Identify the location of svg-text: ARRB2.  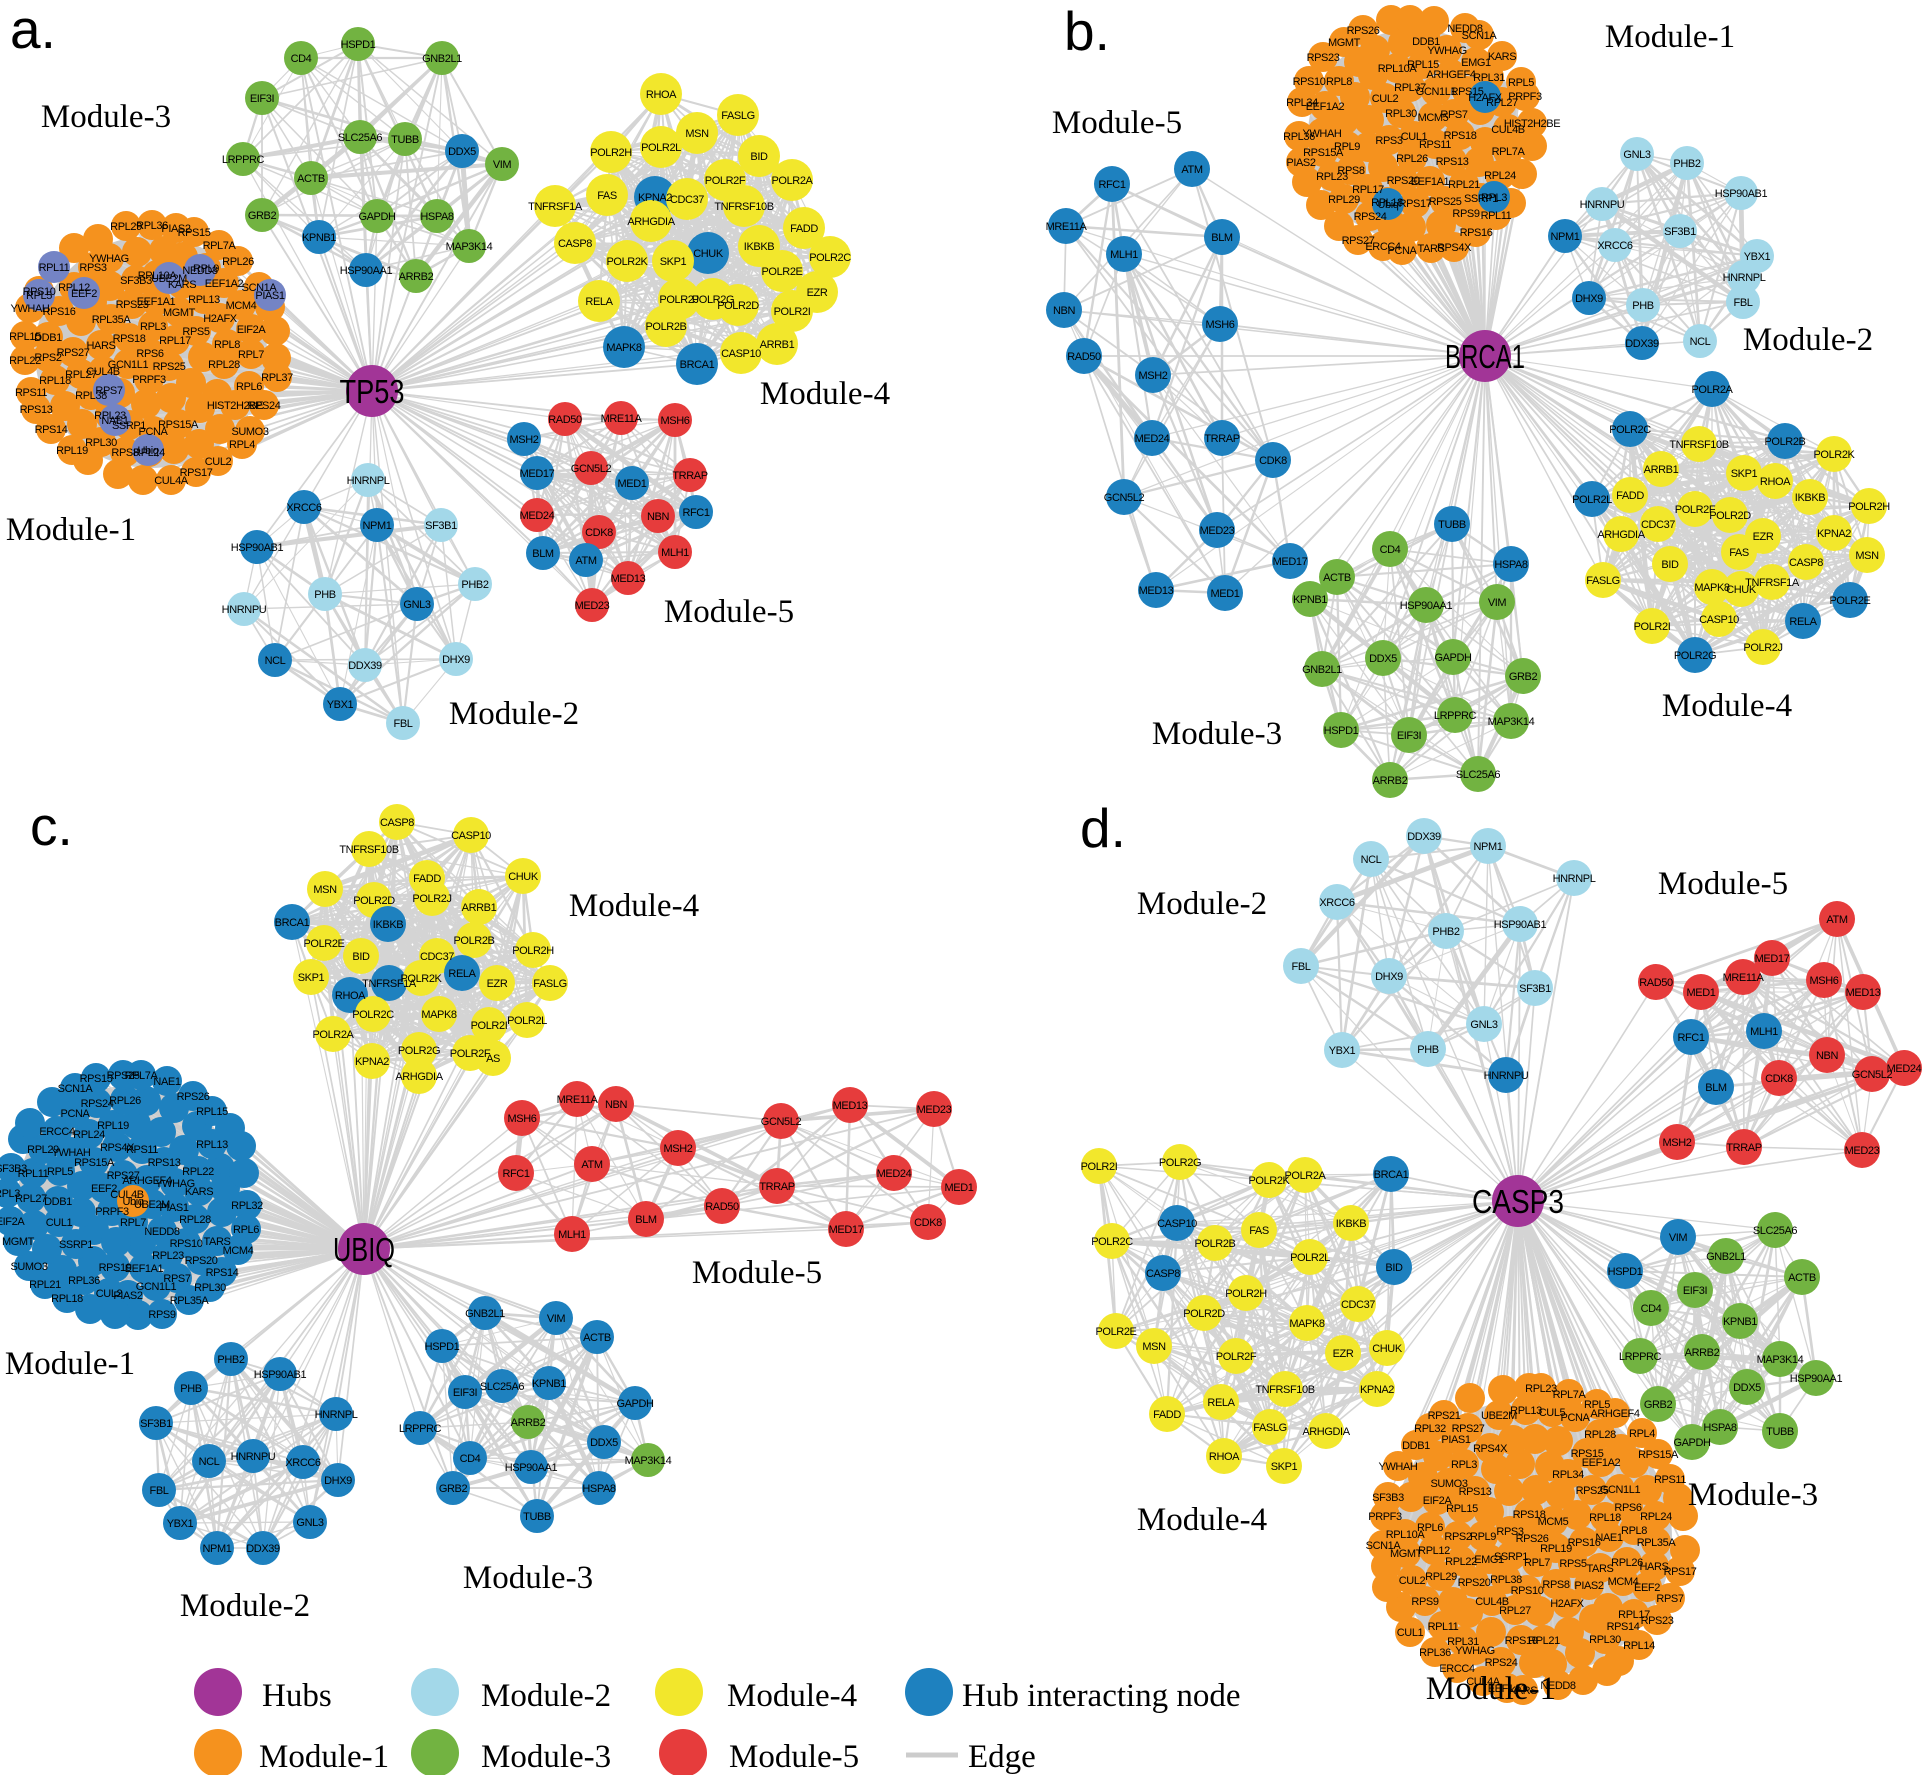
(1702, 1353).